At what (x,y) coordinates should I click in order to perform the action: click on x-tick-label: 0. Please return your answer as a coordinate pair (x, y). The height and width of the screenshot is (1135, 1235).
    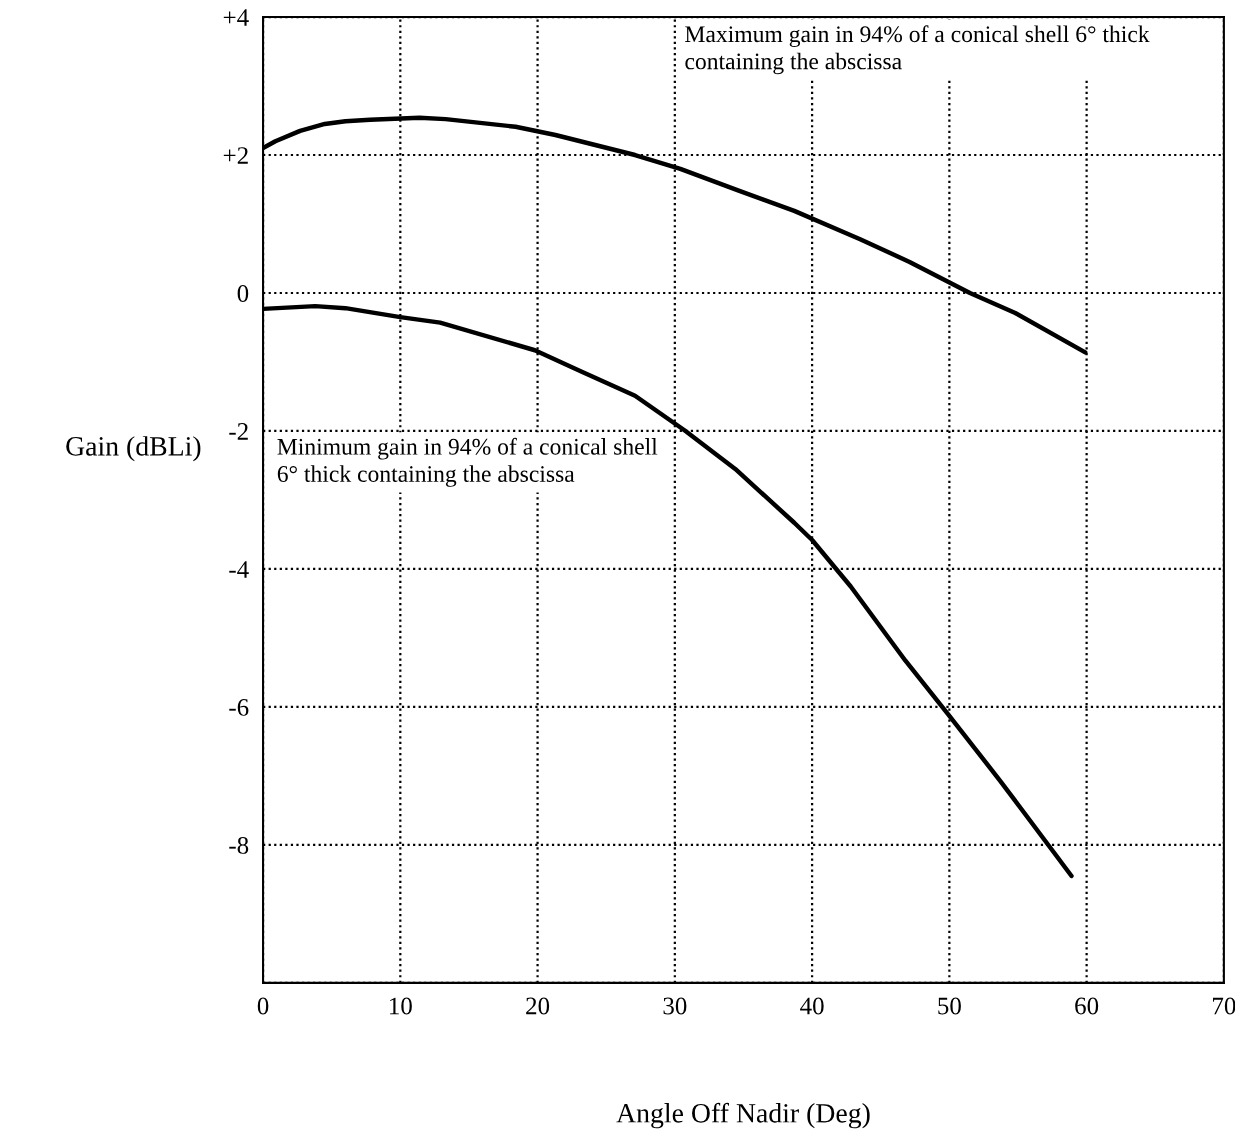
    Looking at the image, I should click on (263, 1006).